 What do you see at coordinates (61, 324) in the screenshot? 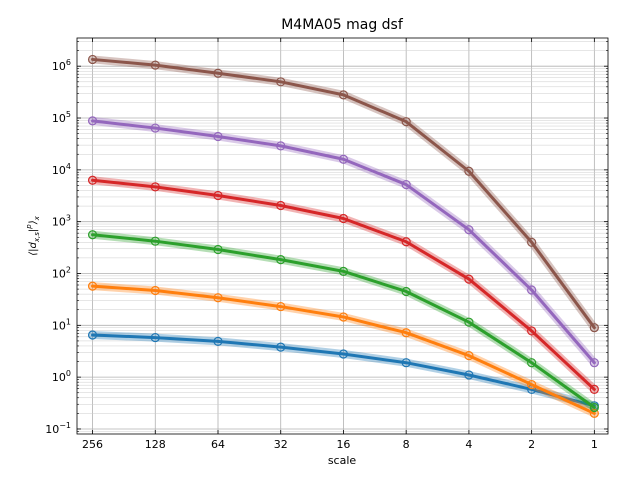
I see `y-tick-label: 10¹` at bounding box center [61, 324].